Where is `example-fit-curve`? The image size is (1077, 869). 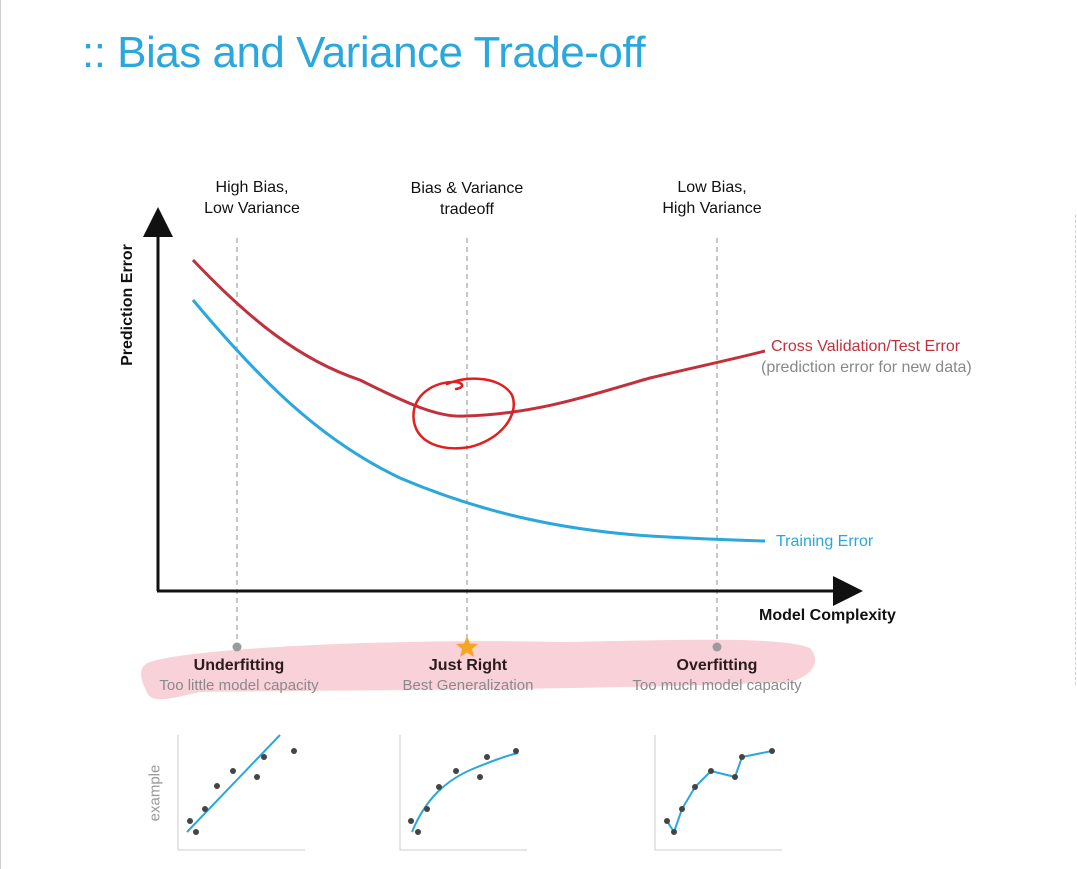 example-fit-curve is located at coordinates (465, 792).